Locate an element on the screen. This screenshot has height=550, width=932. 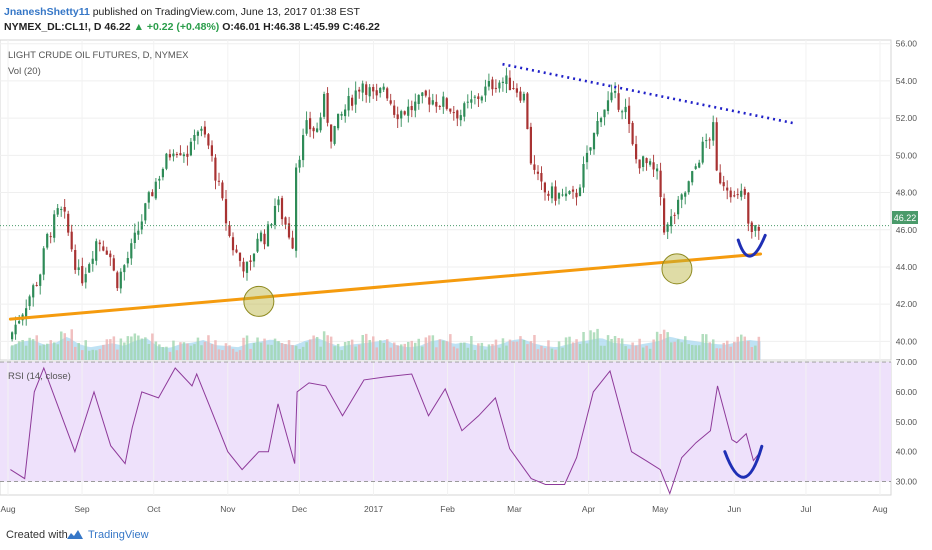
last-price: 46.22 is located at coordinates (117, 27).